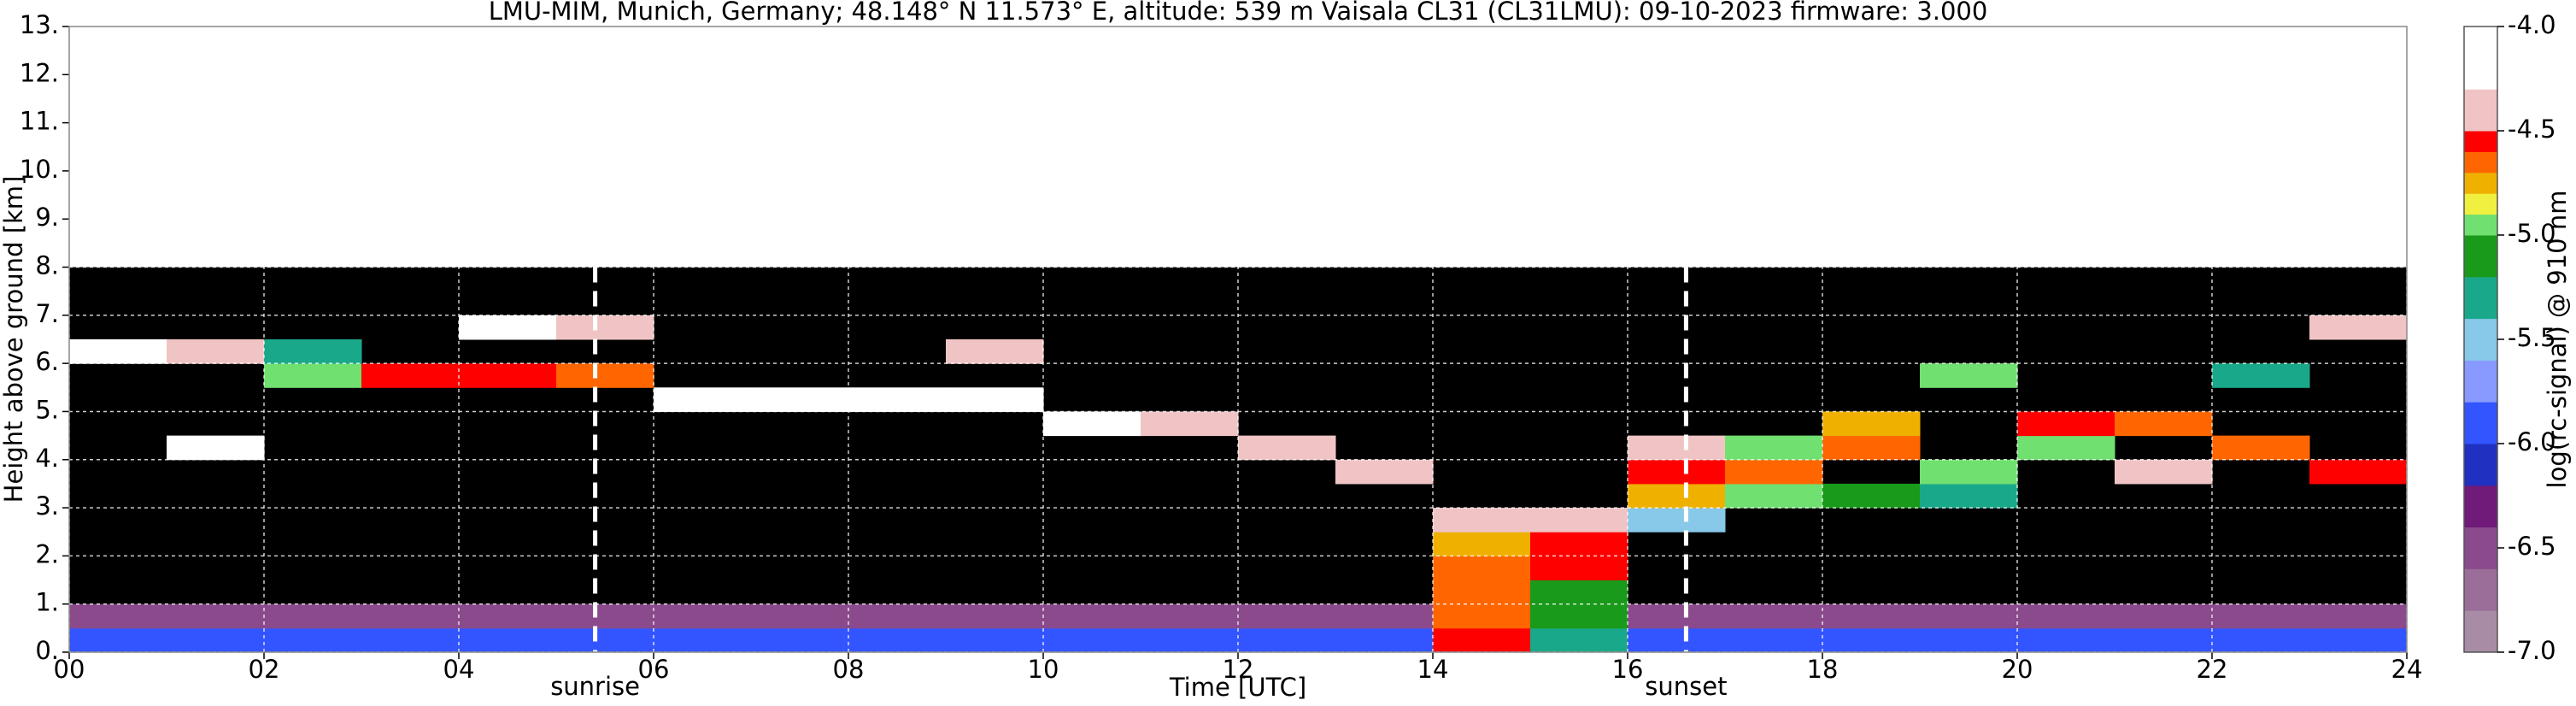  I want to click on colorbar-tick-label: -5.5, so click(2532, 337).